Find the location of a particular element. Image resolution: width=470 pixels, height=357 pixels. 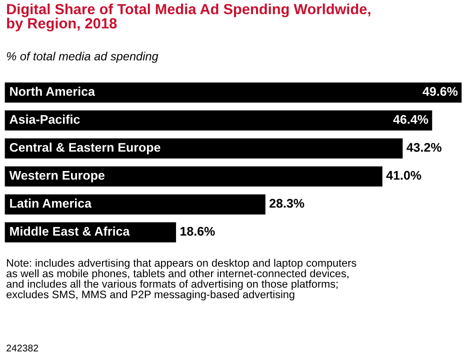

data-label: 41.0% is located at coordinates (404, 175).